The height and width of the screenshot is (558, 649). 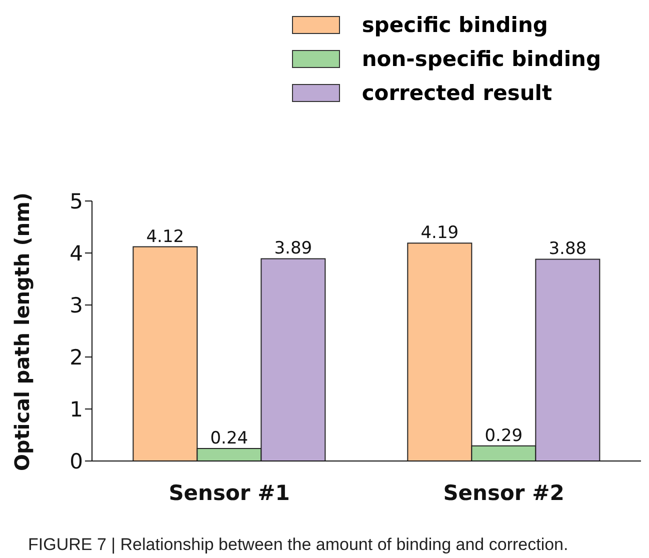 What do you see at coordinates (457, 93) in the screenshot?
I see `legend-label: corrected result` at bounding box center [457, 93].